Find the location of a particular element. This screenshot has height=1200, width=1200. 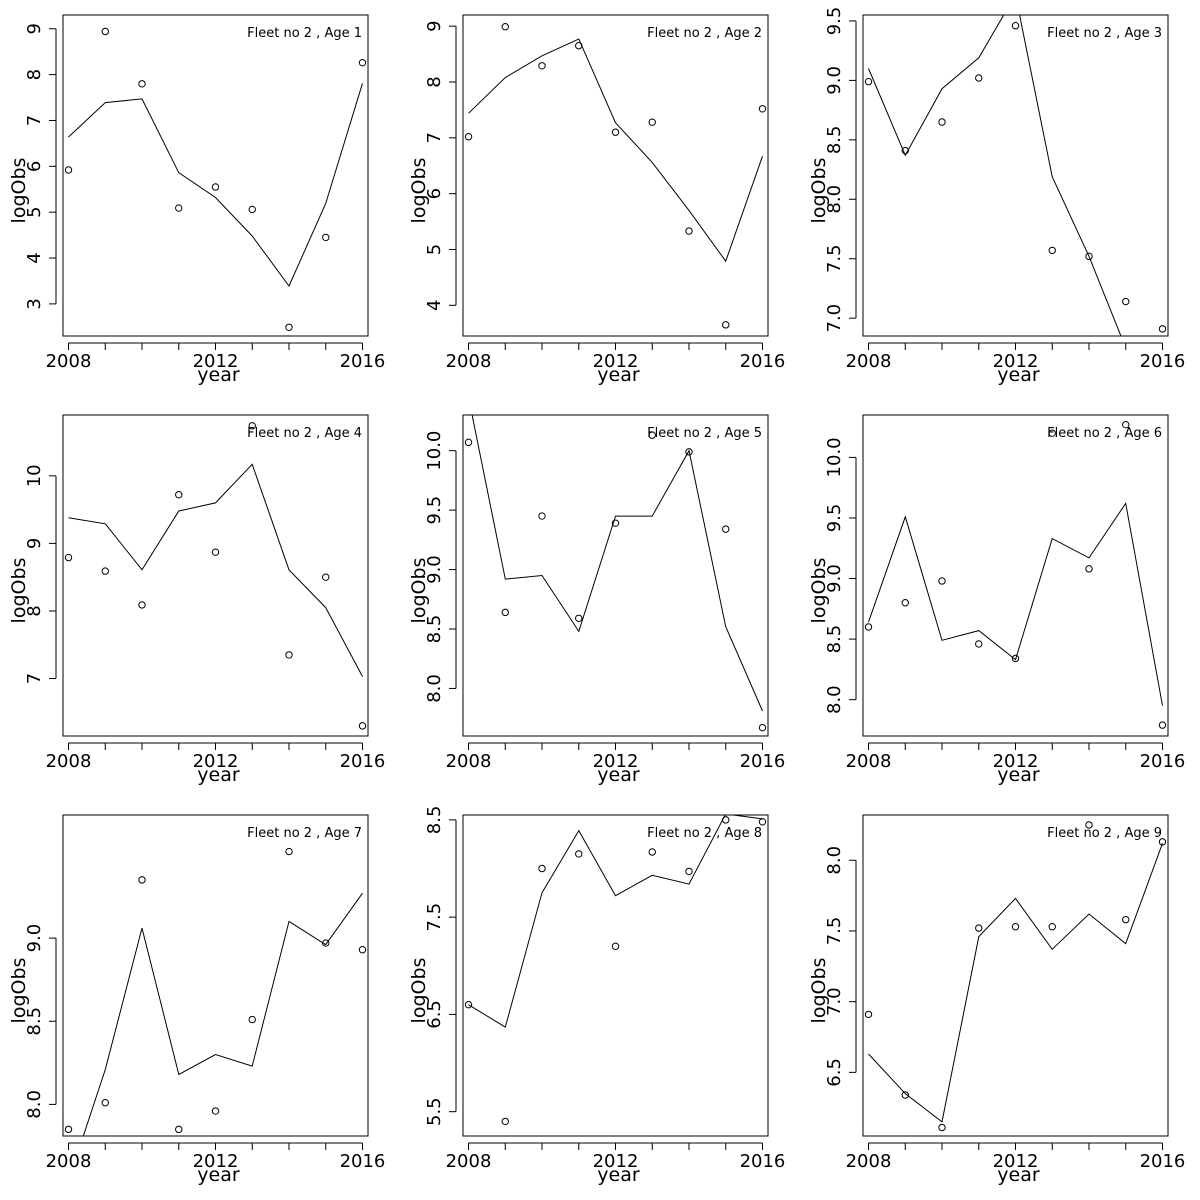

panel-title: Fleet no 2 , Age 7 is located at coordinates (304, 833).